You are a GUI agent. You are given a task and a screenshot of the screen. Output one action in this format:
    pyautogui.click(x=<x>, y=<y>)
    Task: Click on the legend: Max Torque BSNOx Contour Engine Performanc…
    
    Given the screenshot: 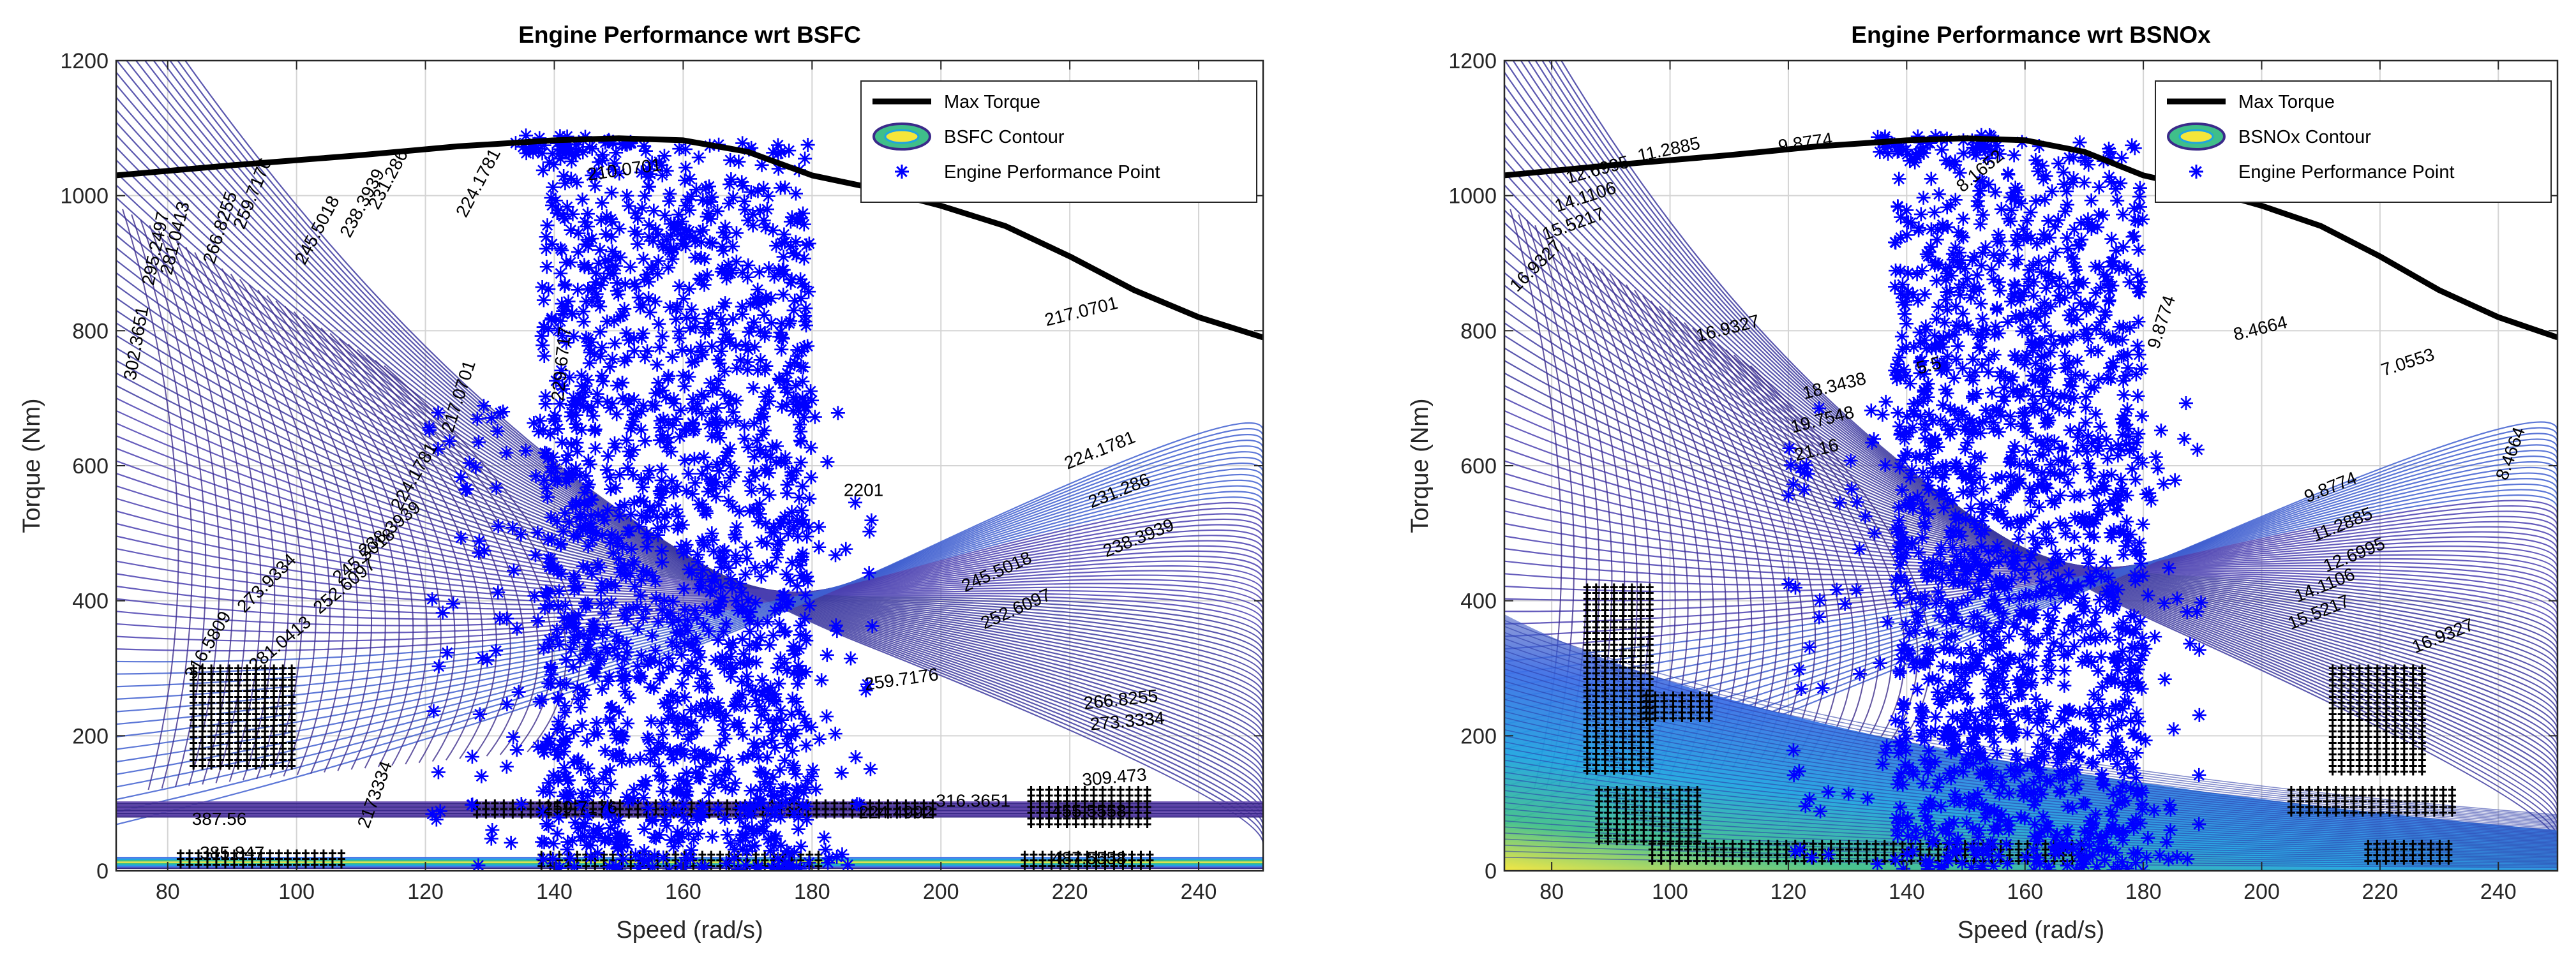 What is the action you would take?
    pyautogui.click(x=2353, y=141)
    